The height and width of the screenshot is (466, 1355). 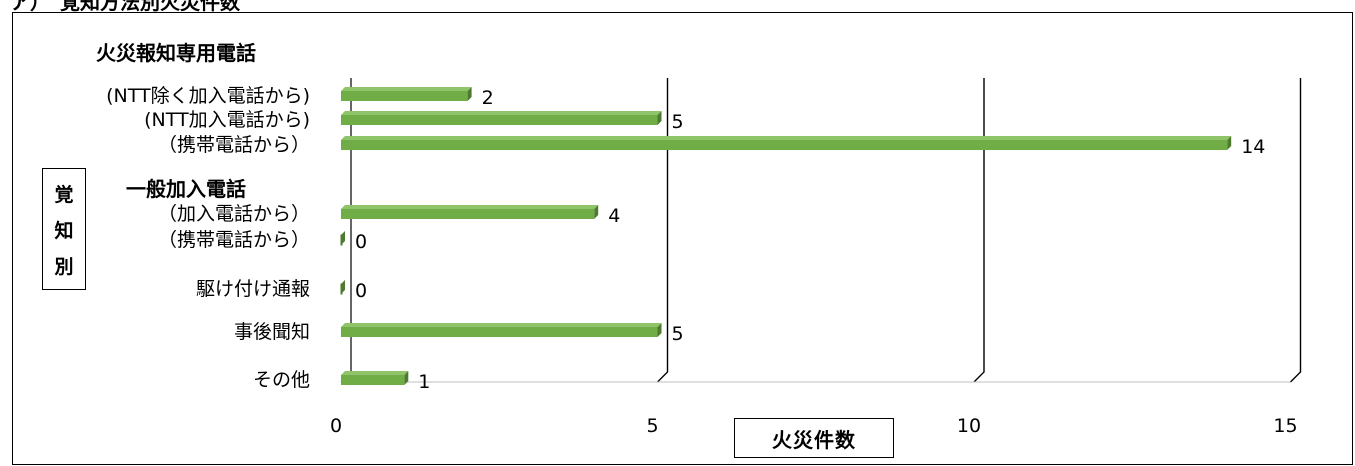 What do you see at coordinates (614, 216) in the screenshot?
I see `data-label: 4` at bounding box center [614, 216].